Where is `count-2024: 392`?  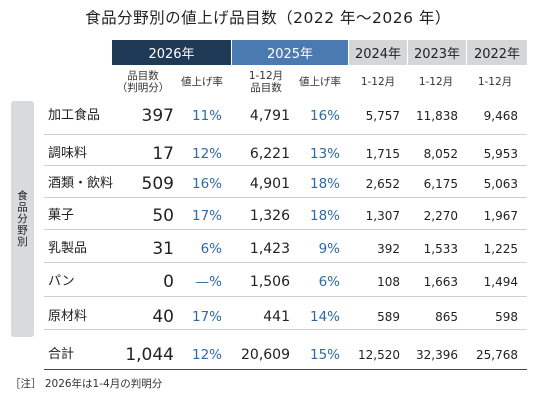 count-2024: 392 is located at coordinates (388, 249).